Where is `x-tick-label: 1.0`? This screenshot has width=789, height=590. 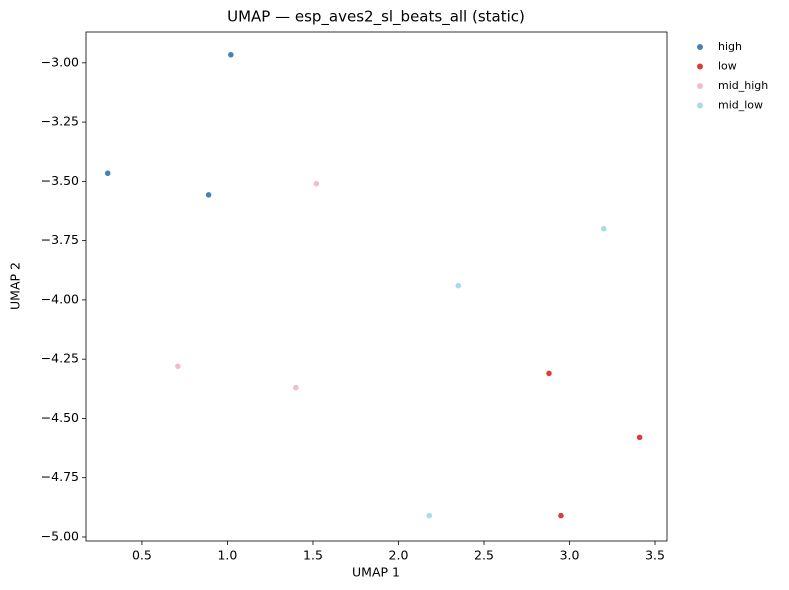 x-tick-label: 1.0 is located at coordinates (227, 555).